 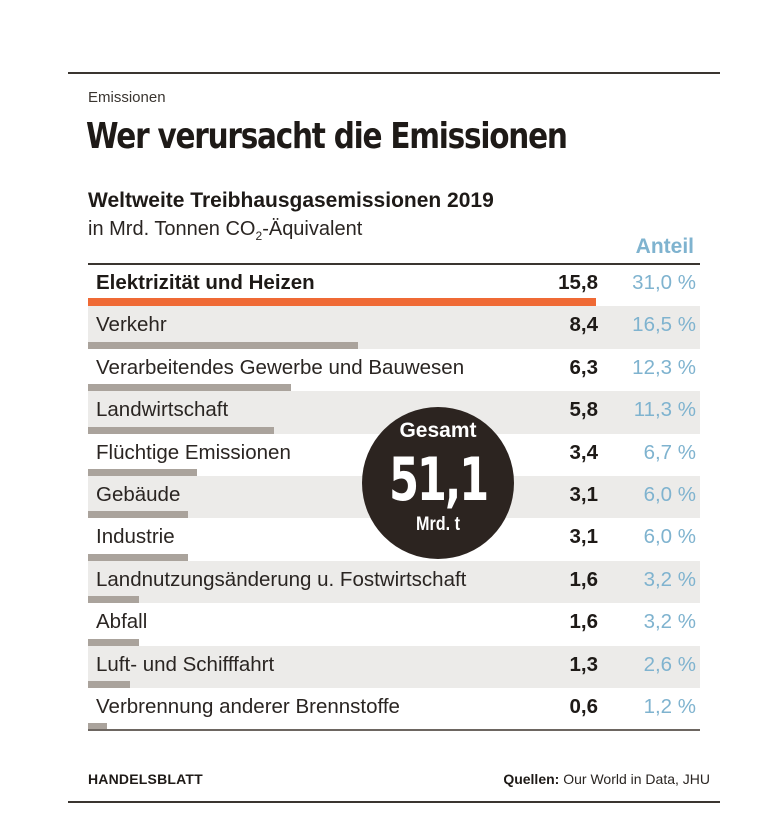 I want to click on unit-suffix: -Äquivalent, so click(x=312, y=229).